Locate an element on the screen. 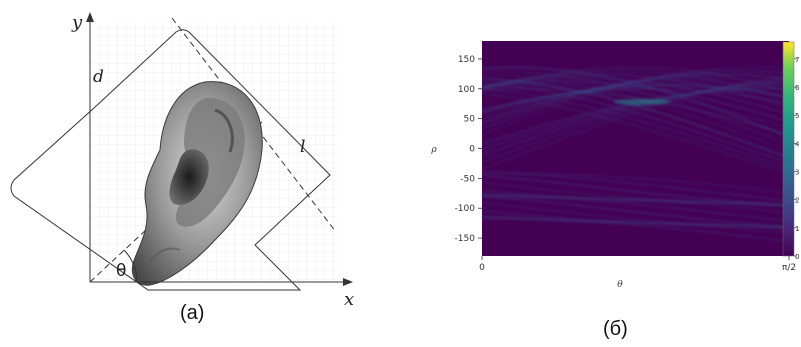 This screenshot has width=801, height=347. y-tick-label-1: 100 is located at coordinates (466, 90).